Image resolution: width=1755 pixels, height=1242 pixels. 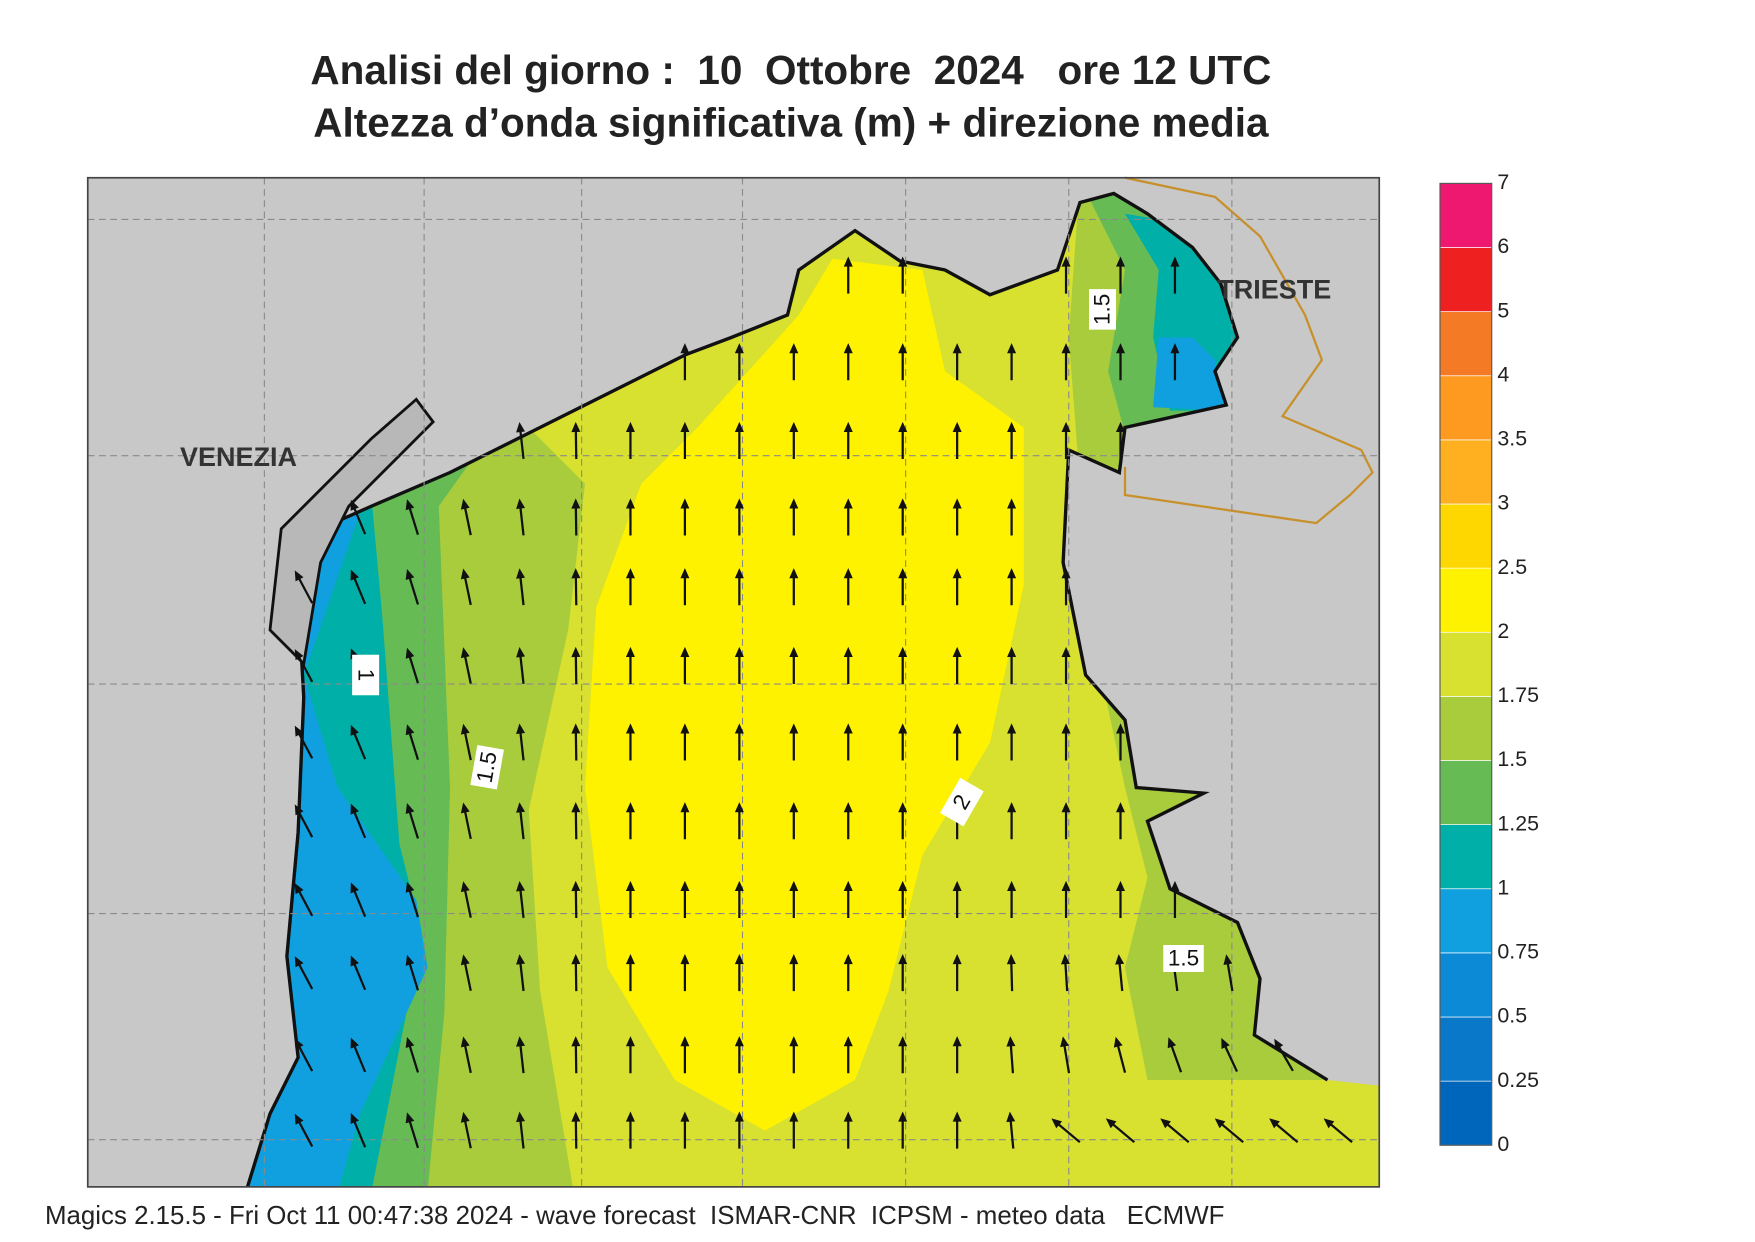 I want to click on legend-label: 1.5, so click(x=1512, y=759).